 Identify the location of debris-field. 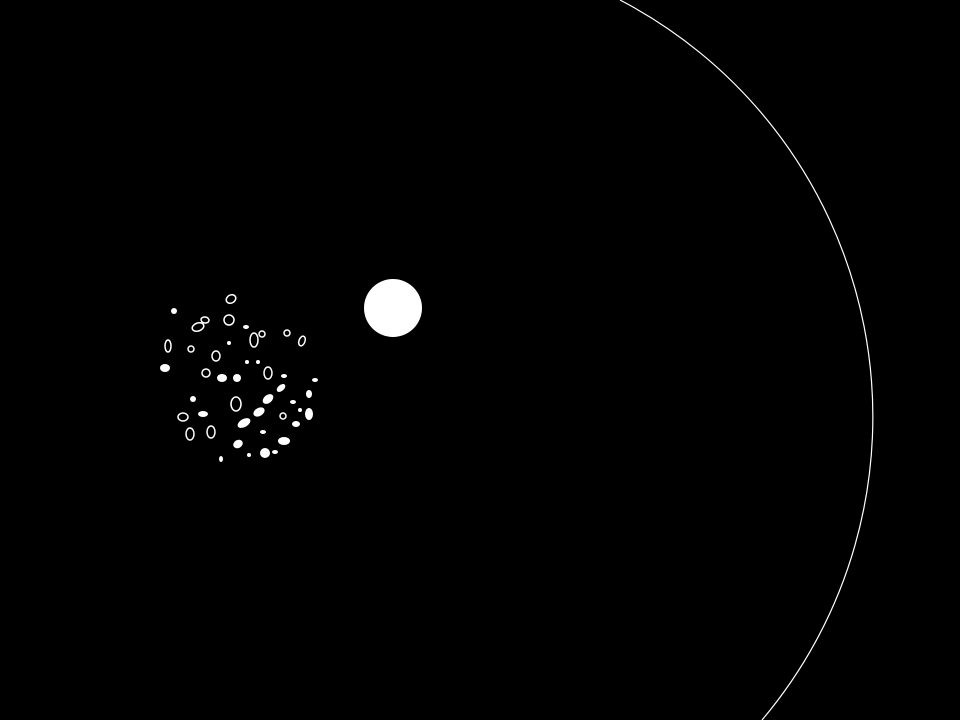
(239, 377).